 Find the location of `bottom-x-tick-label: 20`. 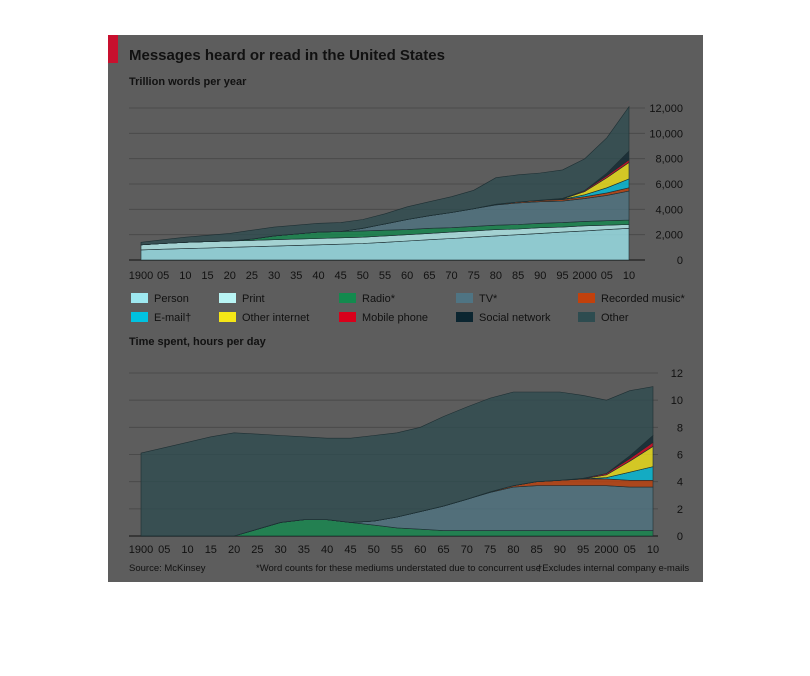

bottom-x-tick-label: 20 is located at coordinates (234, 550).